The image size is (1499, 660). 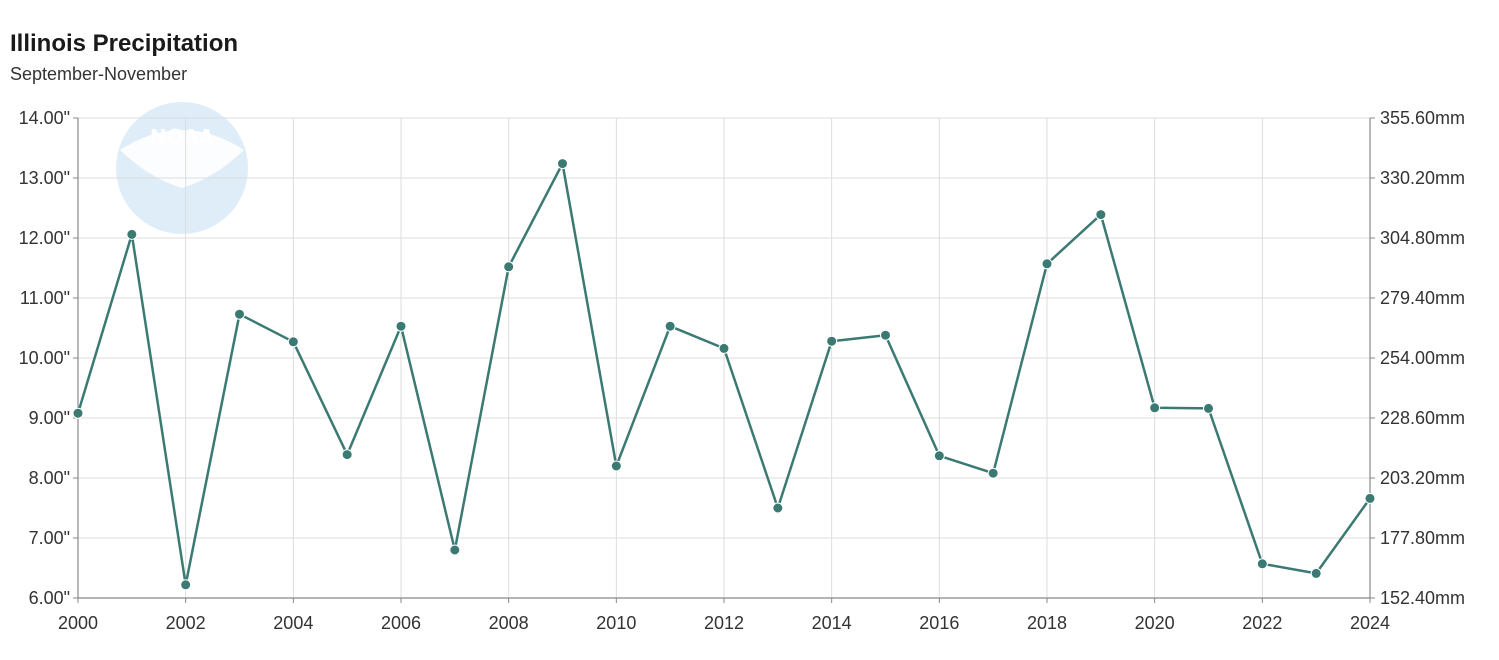 What do you see at coordinates (1422, 118) in the screenshot?
I see `y-tick-label-right: 355.60mm` at bounding box center [1422, 118].